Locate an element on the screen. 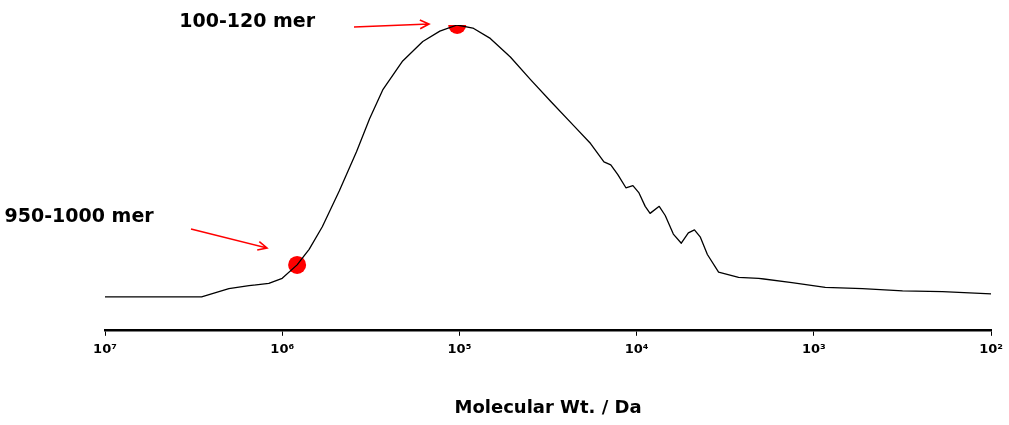  annotation: 950-1000 mer is located at coordinates (79, 214).